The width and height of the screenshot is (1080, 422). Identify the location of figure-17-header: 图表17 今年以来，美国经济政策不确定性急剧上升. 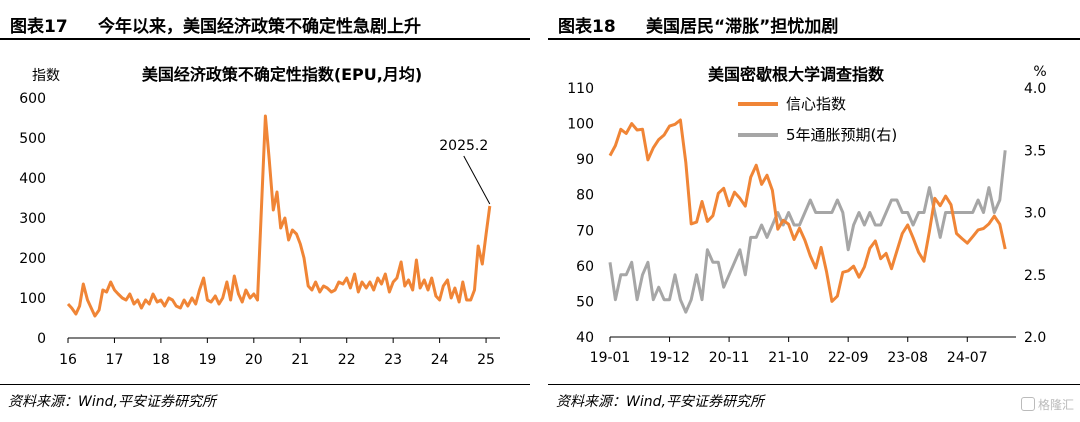
(265, 23).